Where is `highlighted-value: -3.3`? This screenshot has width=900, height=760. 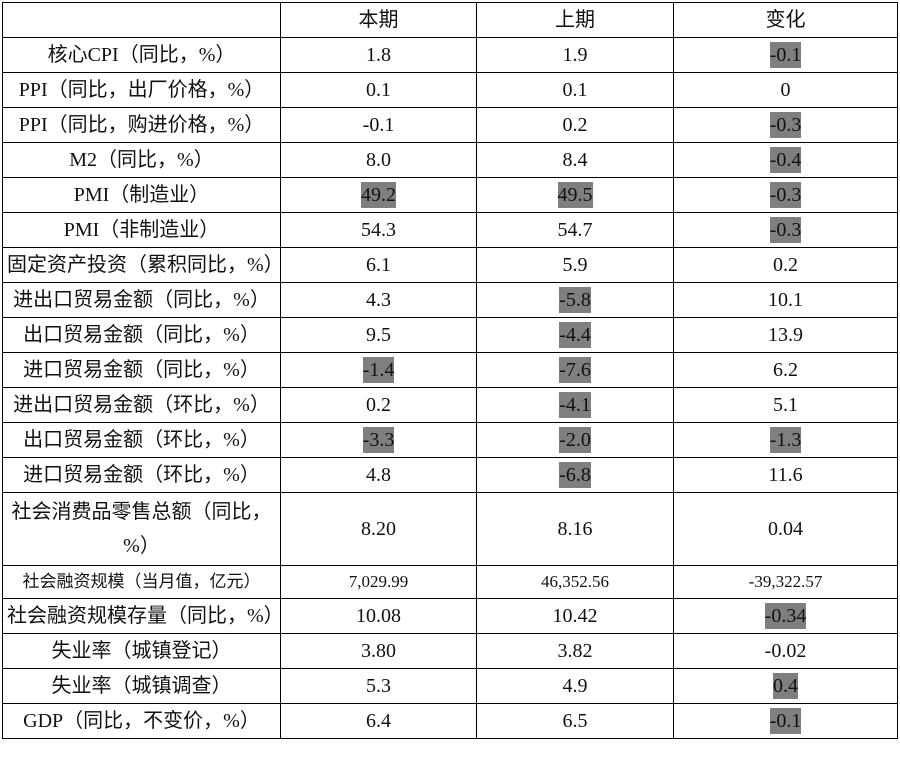
highlighted-value: -3.3 is located at coordinates (378, 440).